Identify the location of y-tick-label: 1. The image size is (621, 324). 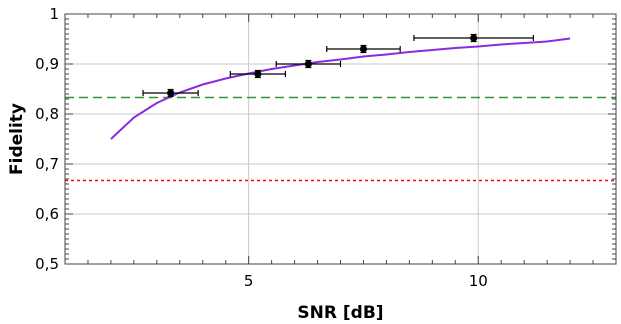
(54, 14).